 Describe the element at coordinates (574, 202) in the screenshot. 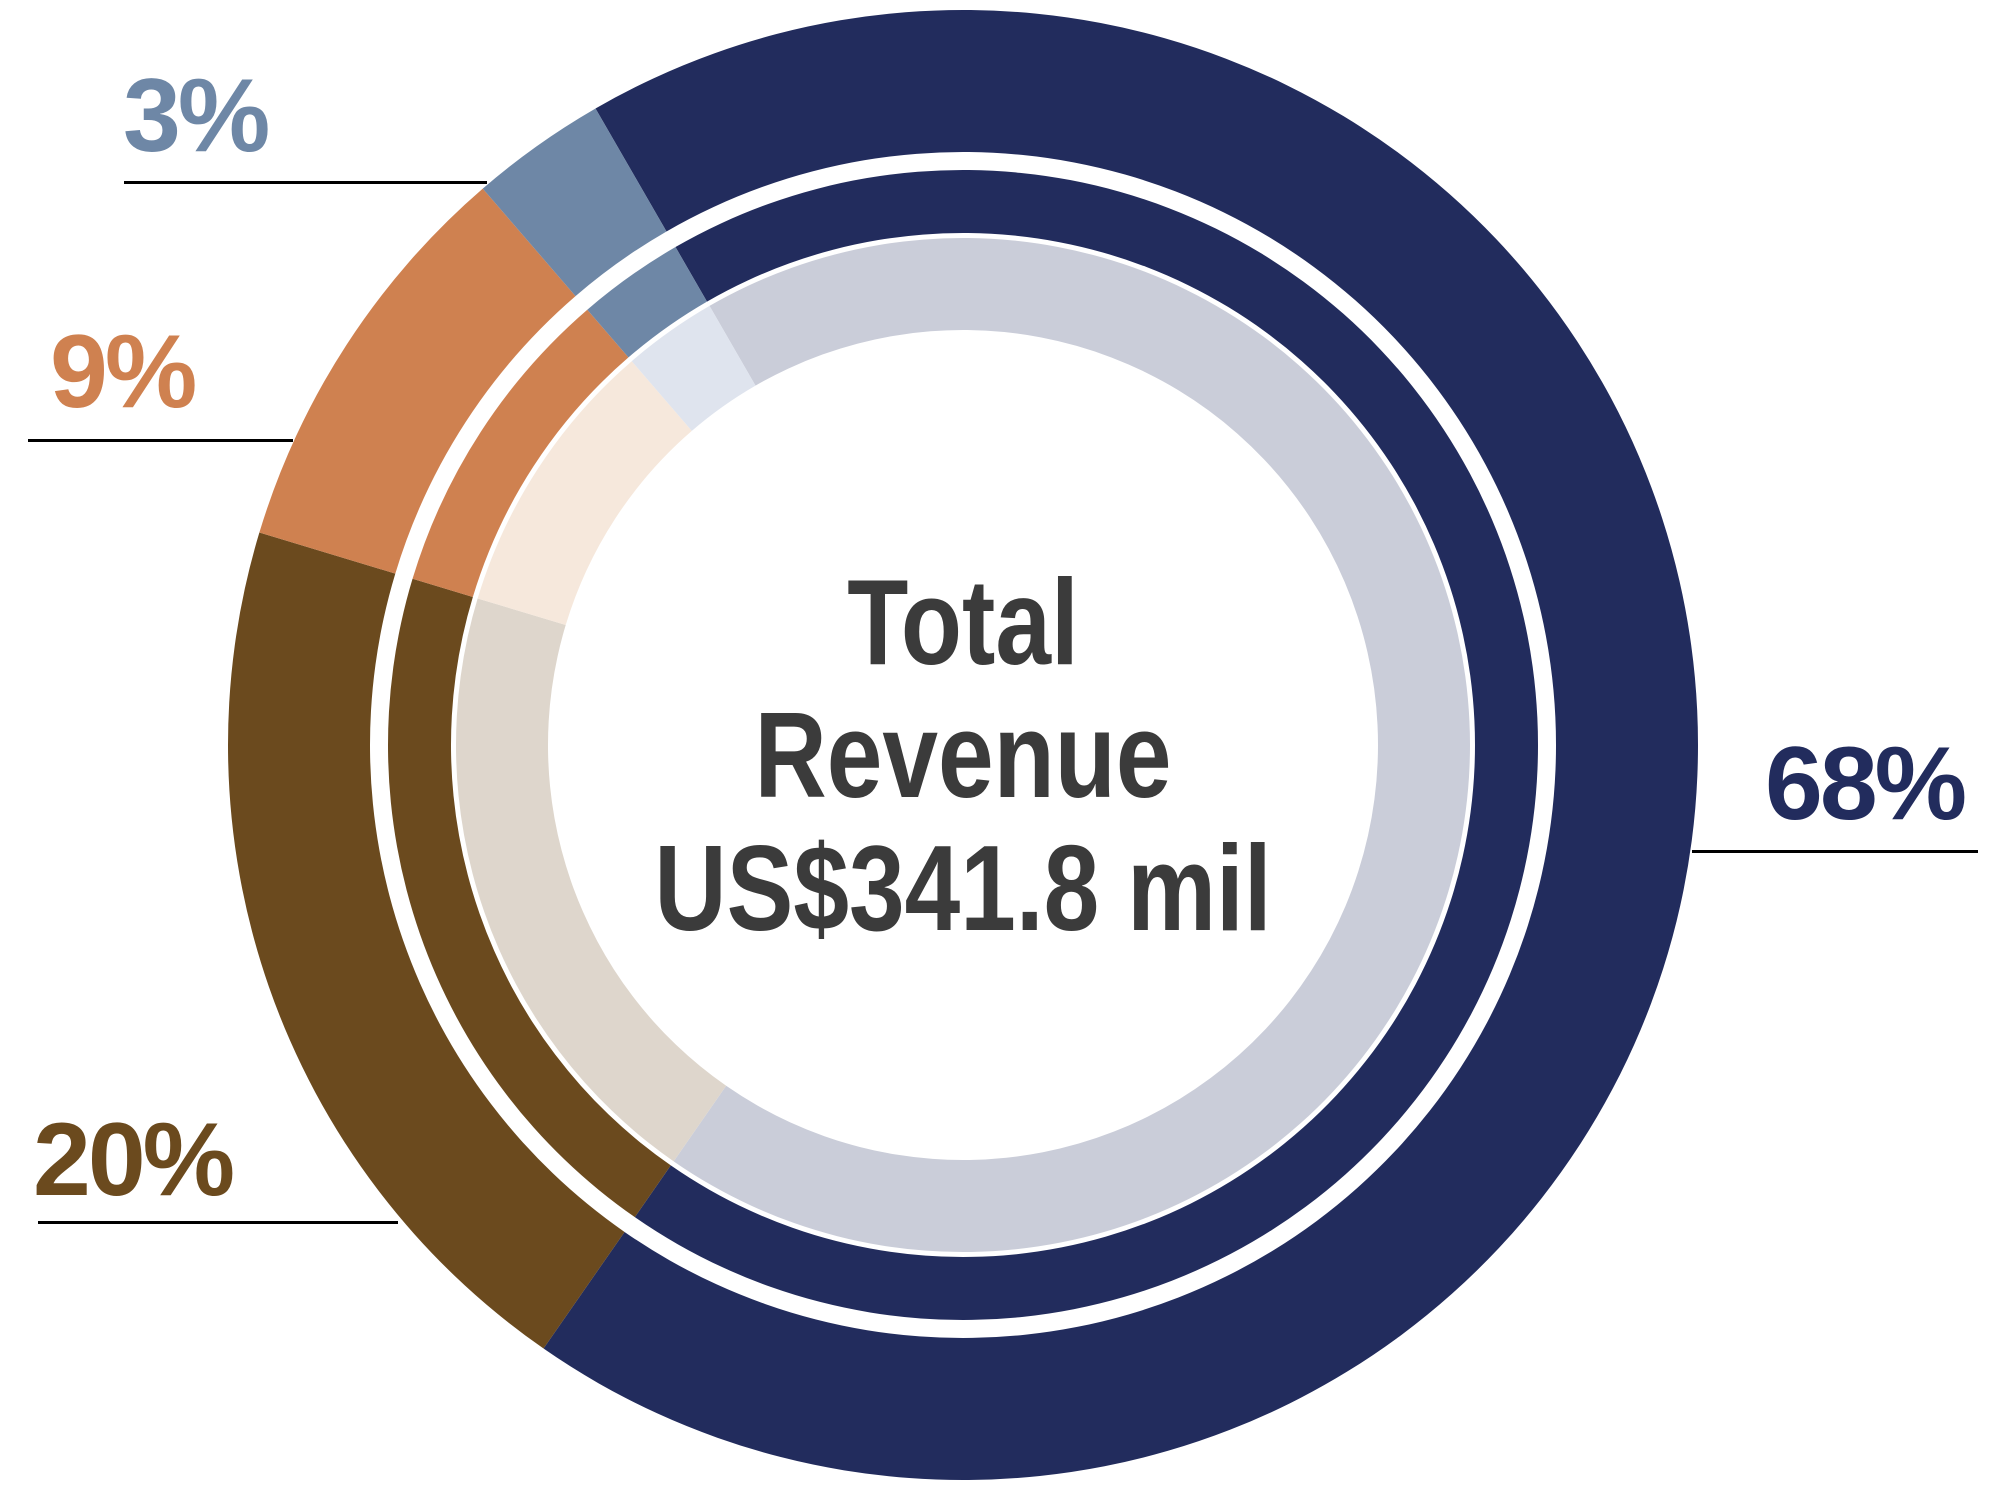

I see `outer-ring-segment-3%` at that location.